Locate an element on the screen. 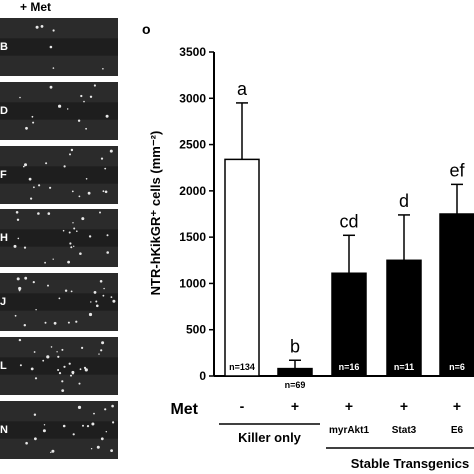 Image resolution: width=474 pixels, height=474 pixels. panel-letter: F is located at coordinates (3, 175).